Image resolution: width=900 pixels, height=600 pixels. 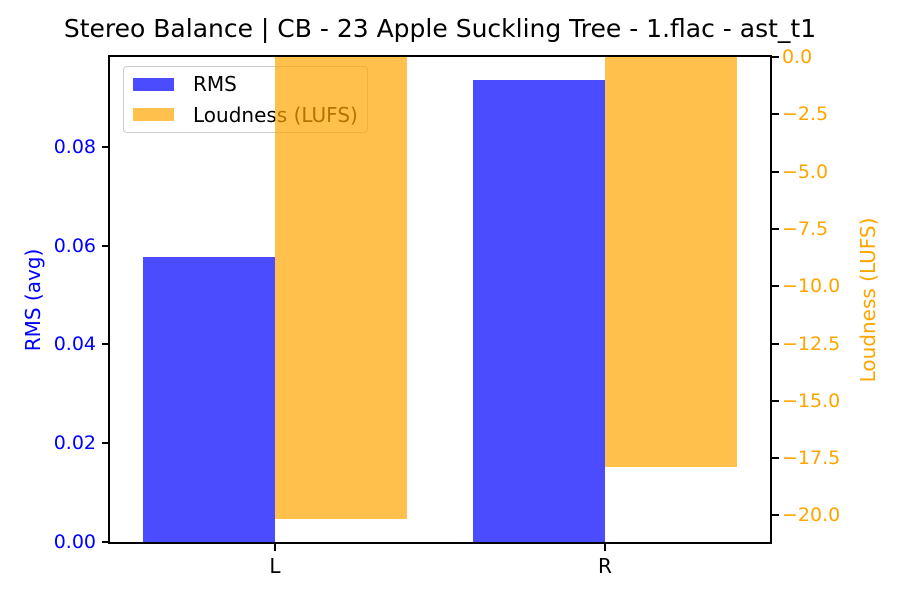 What do you see at coordinates (671, 262) in the screenshot?
I see `loudness-bar-r` at bounding box center [671, 262].